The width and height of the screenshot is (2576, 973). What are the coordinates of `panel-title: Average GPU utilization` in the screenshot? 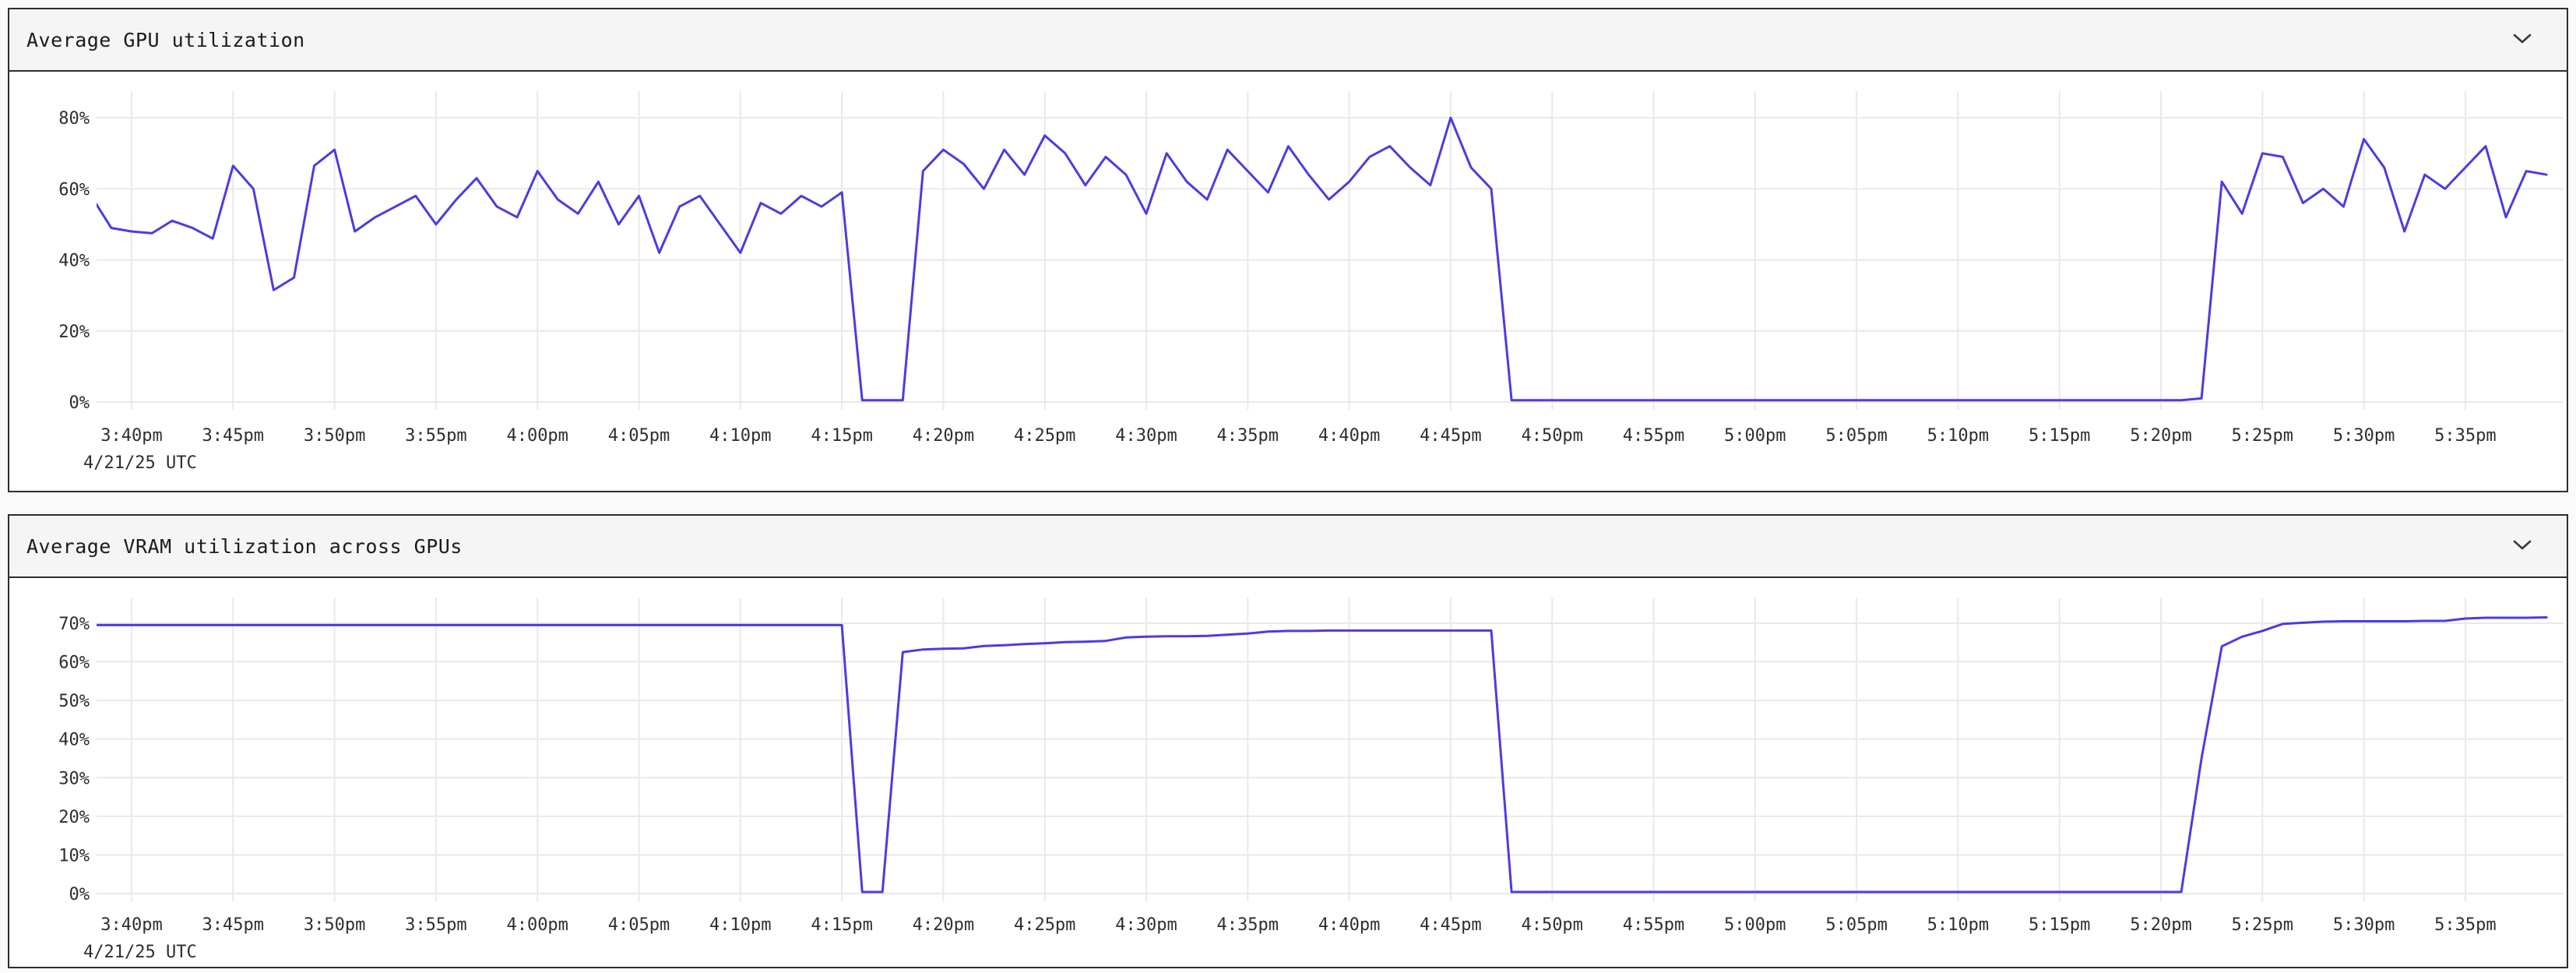 It's located at (165, 39).